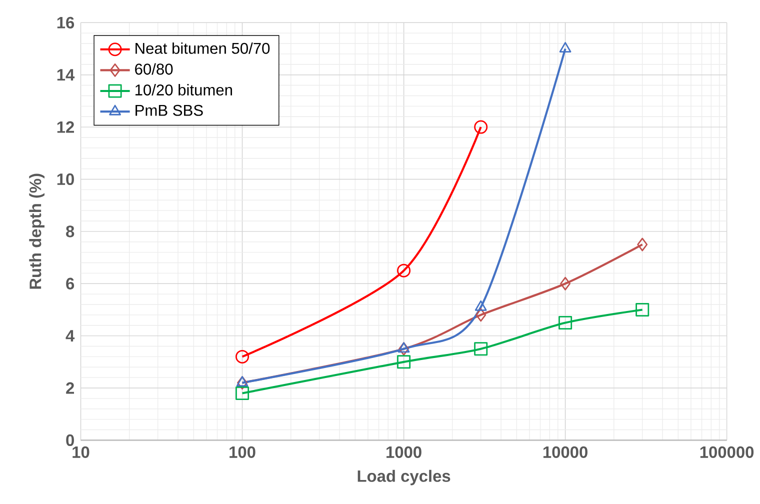  Describe the element at coordinates (154, 69) in the screenshot. I see `legend-label: 60/80` at that location.